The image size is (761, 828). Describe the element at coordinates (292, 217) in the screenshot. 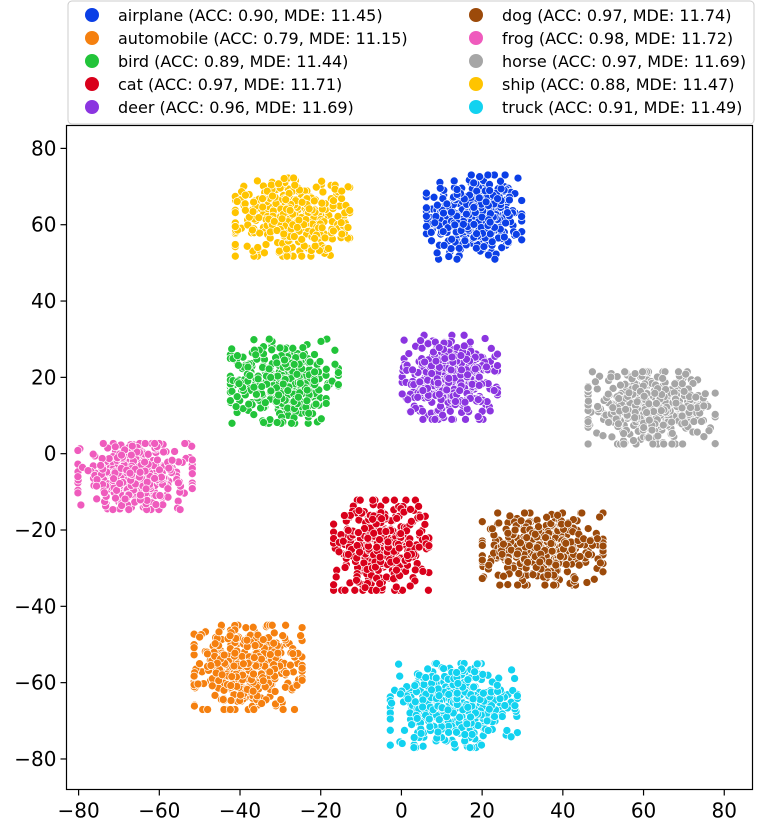

I see `series-ship` at that location.